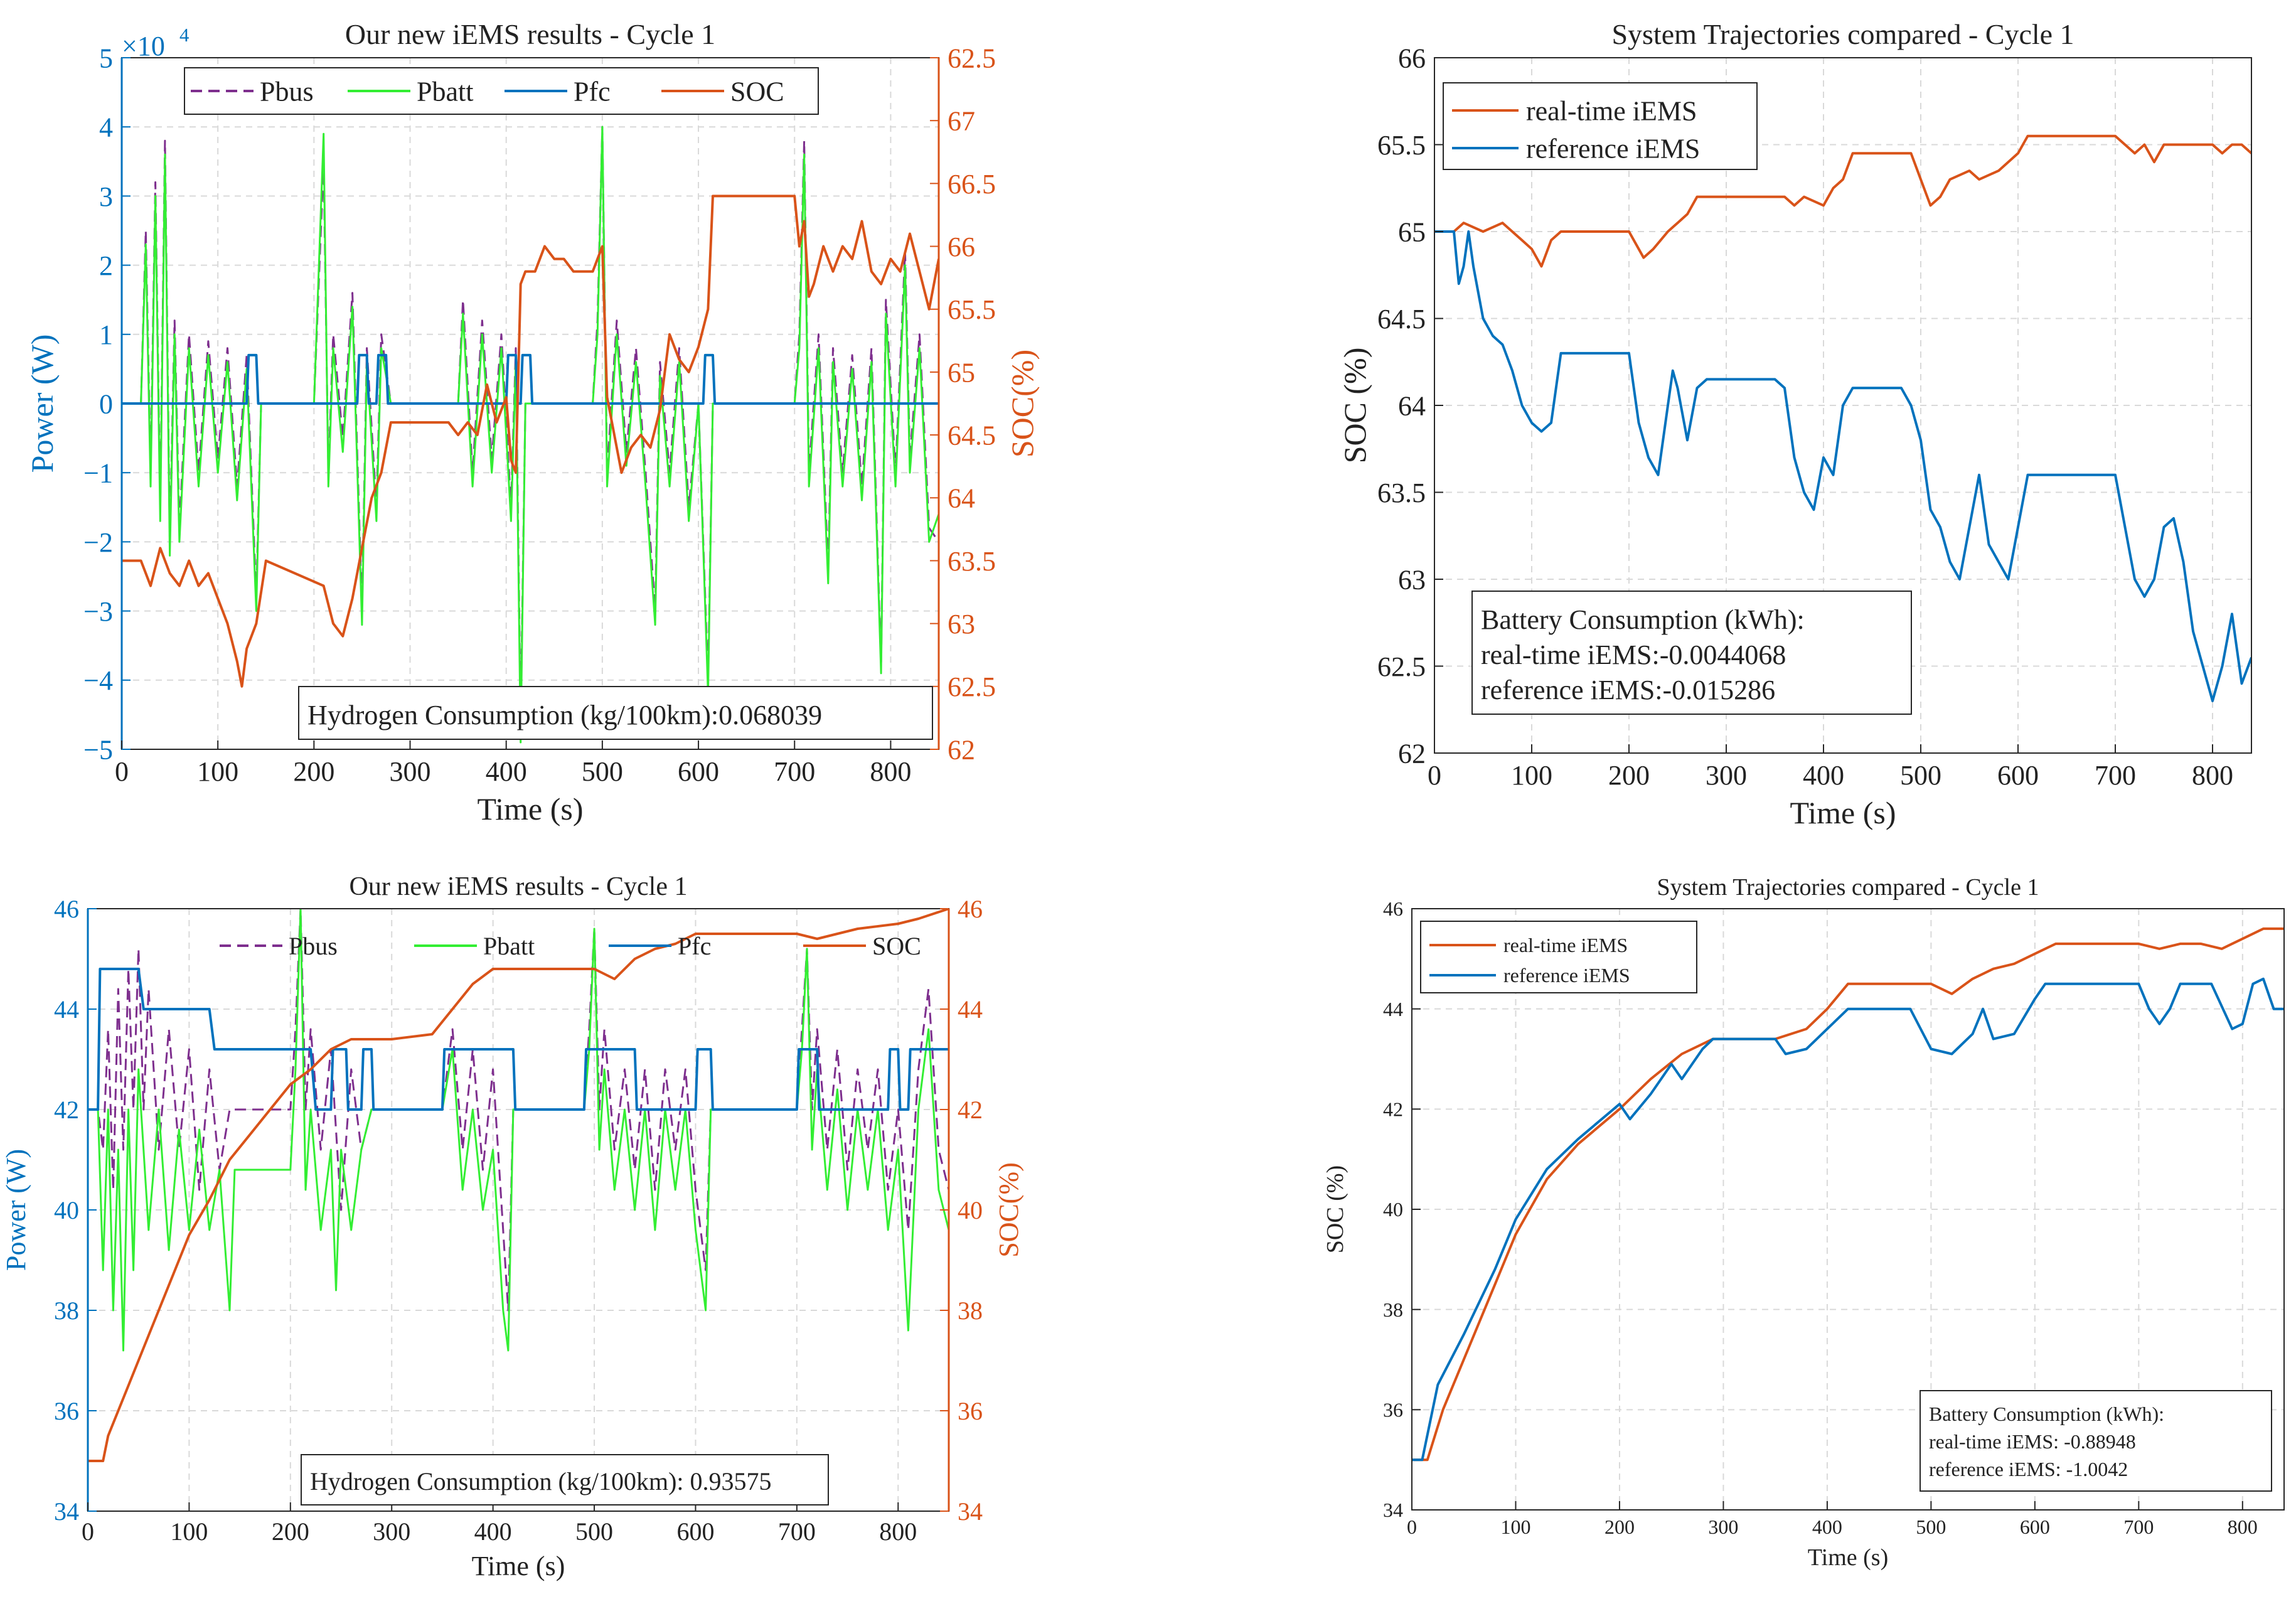 This screenshot has width=2296, height=1599. Describe the element at coordinates (961, 624) in the screenshot. I see `y-right-tick-label: 63` at that location.